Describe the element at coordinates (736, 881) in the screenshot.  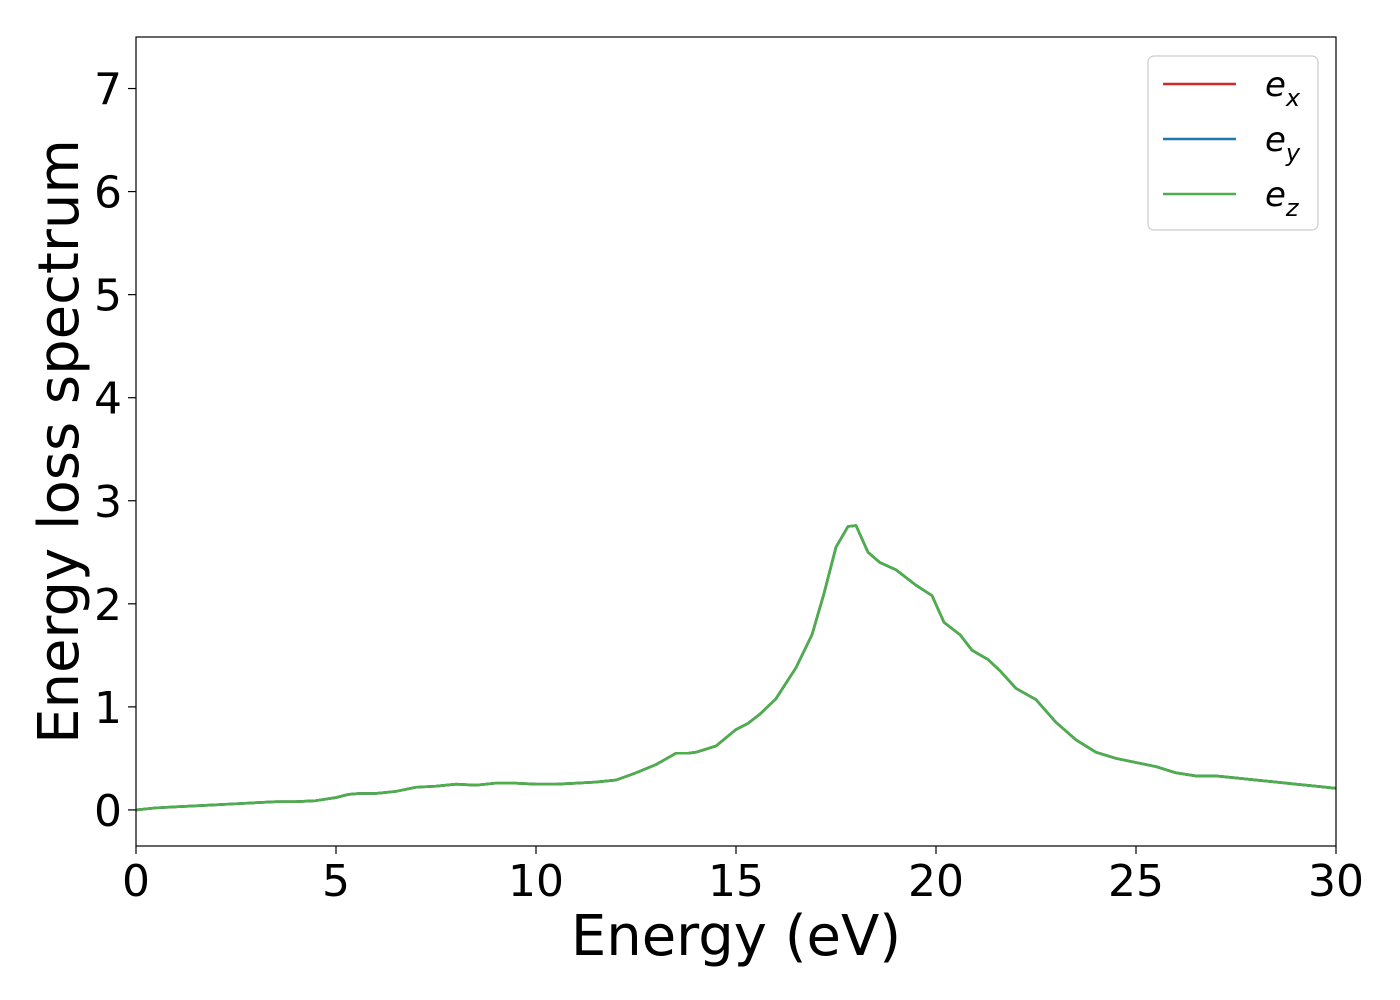
I see `x-tick-label: 15` at that location.